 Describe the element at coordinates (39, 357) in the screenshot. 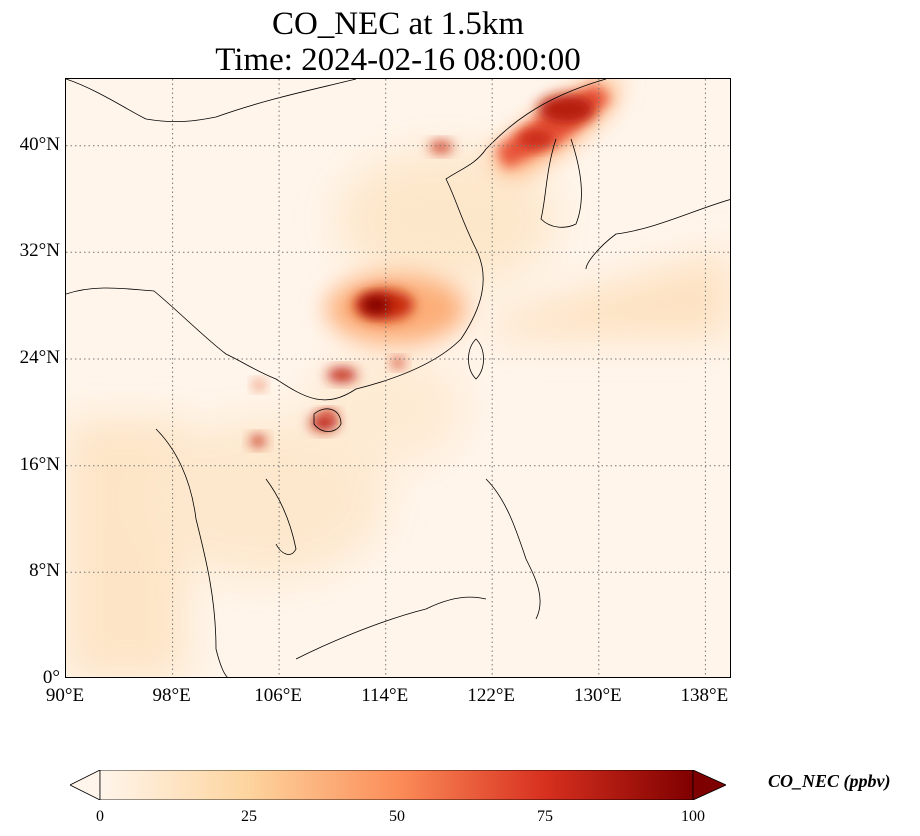

I see `y-tick-label: 24°N` at that location.